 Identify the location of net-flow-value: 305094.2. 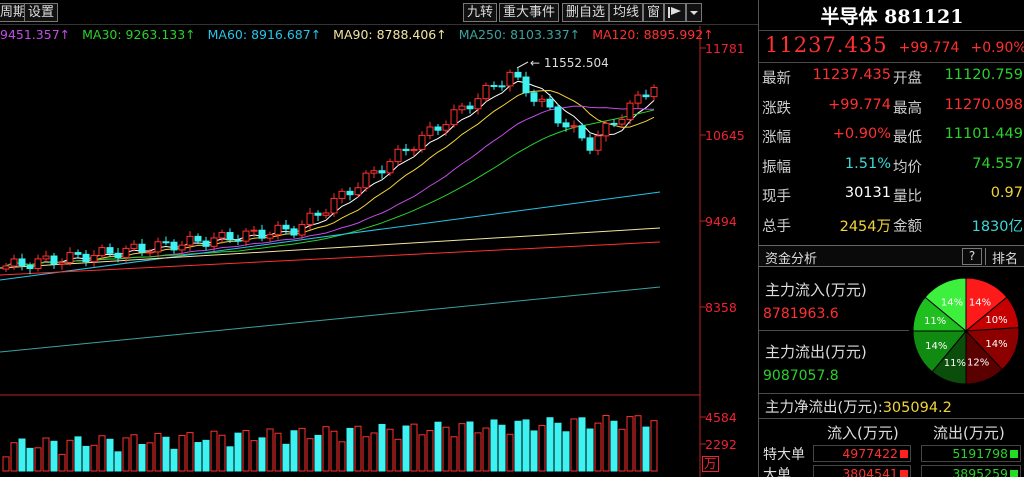
(917, 408).